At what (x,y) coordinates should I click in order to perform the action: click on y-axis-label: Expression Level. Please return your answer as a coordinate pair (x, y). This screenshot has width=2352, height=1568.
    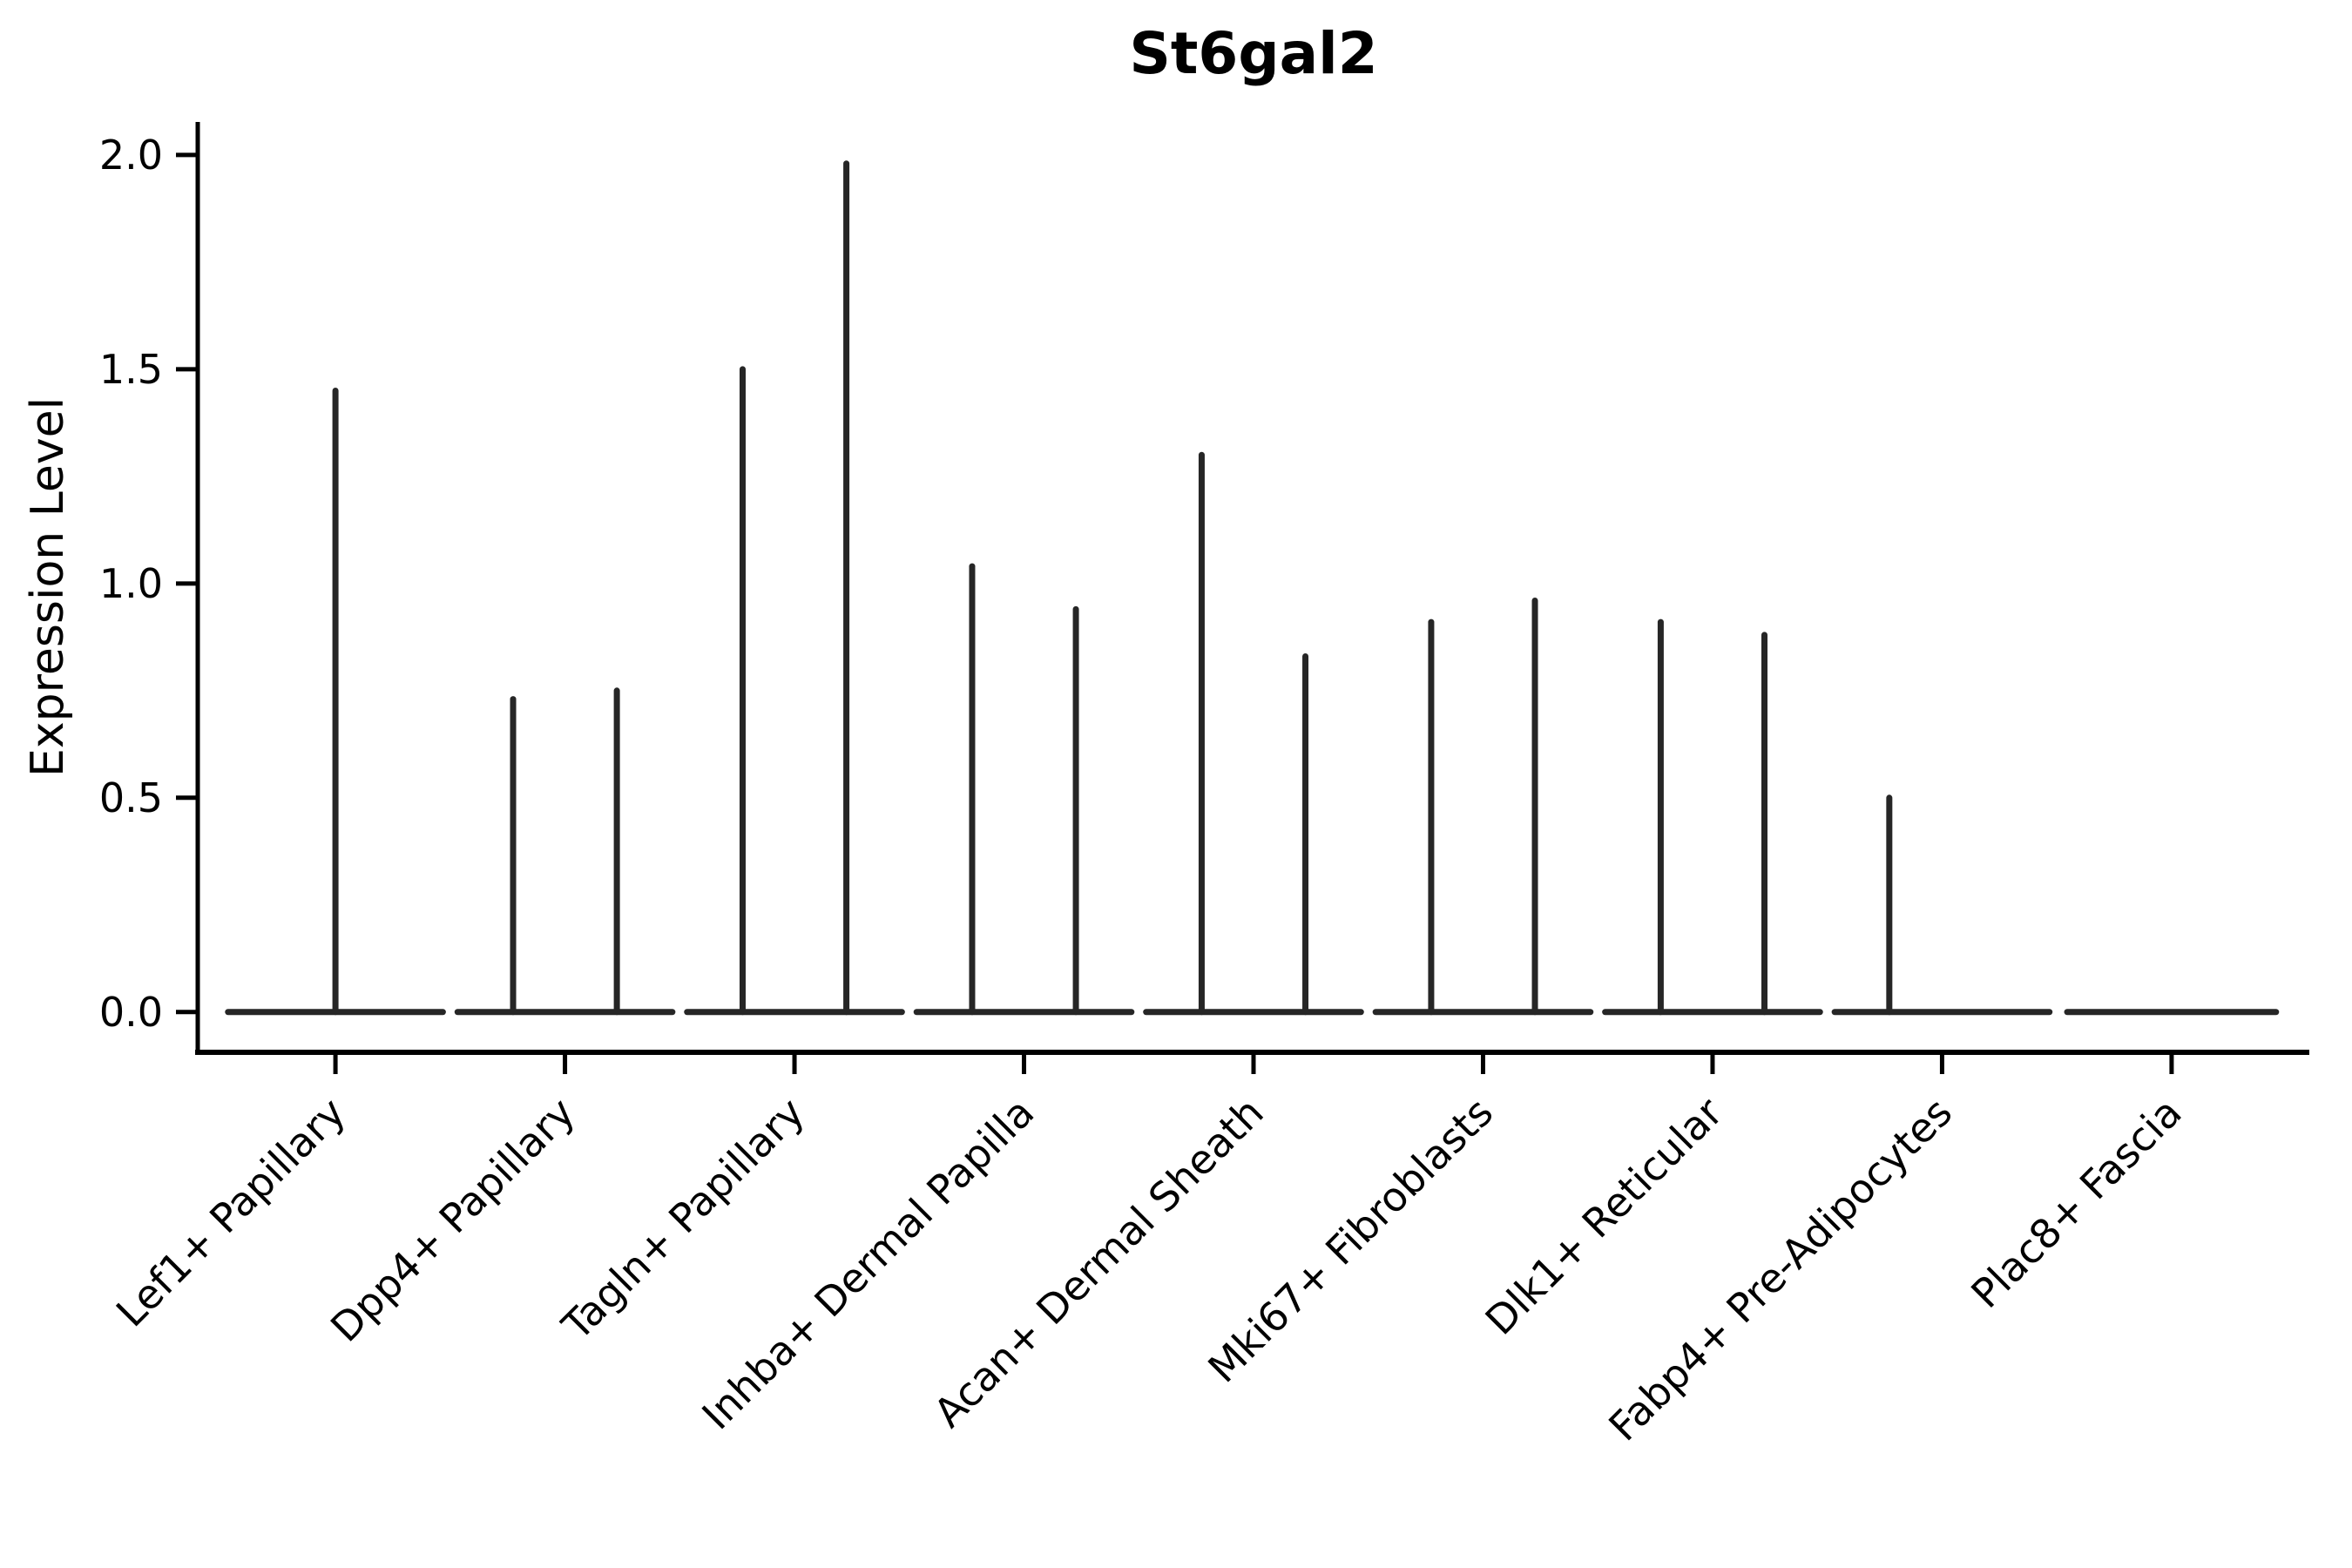
    Looking at the image, I should click on (48, 587).